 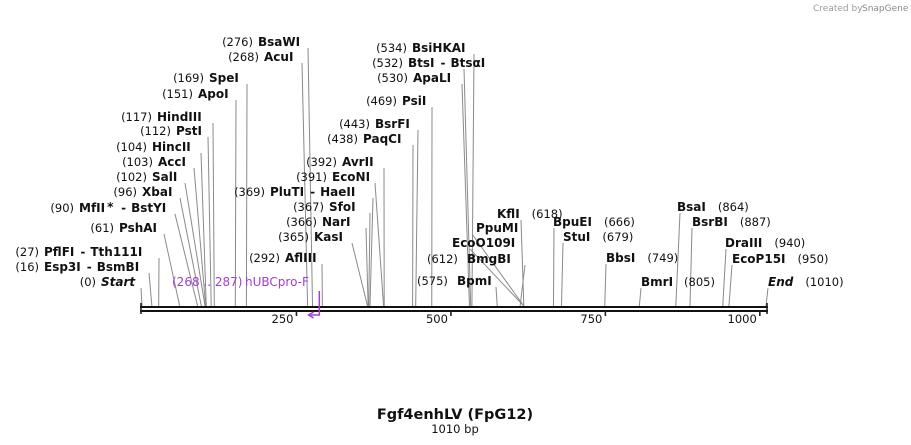 I want to click on site-name: BmrI, so click(x=657, y=282).